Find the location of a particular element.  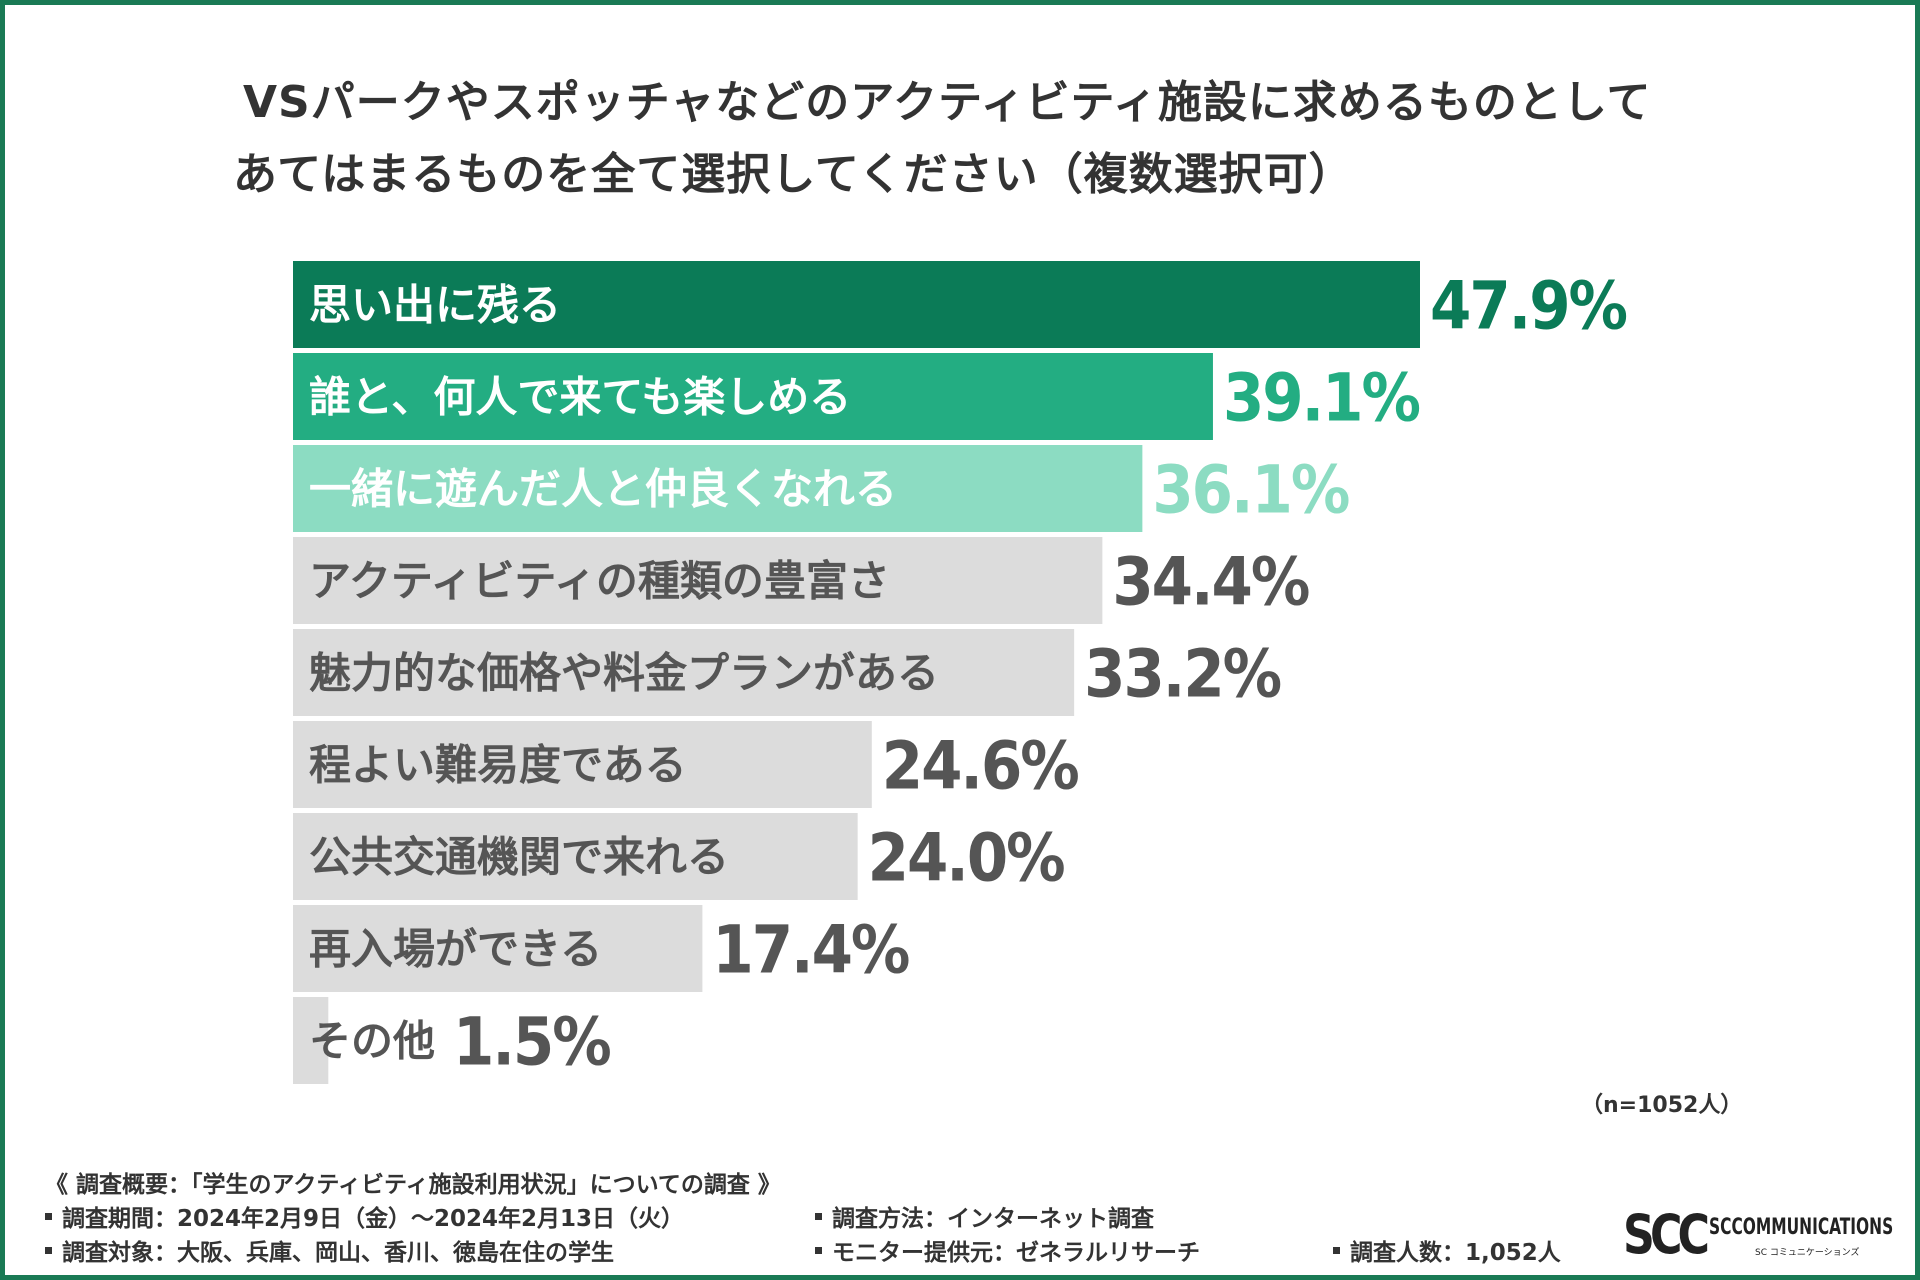

scc-communications-logo: SCC SCCOMMUNICATIONS SC コミュニケーションズ is located at coordinates (1763, 1235).